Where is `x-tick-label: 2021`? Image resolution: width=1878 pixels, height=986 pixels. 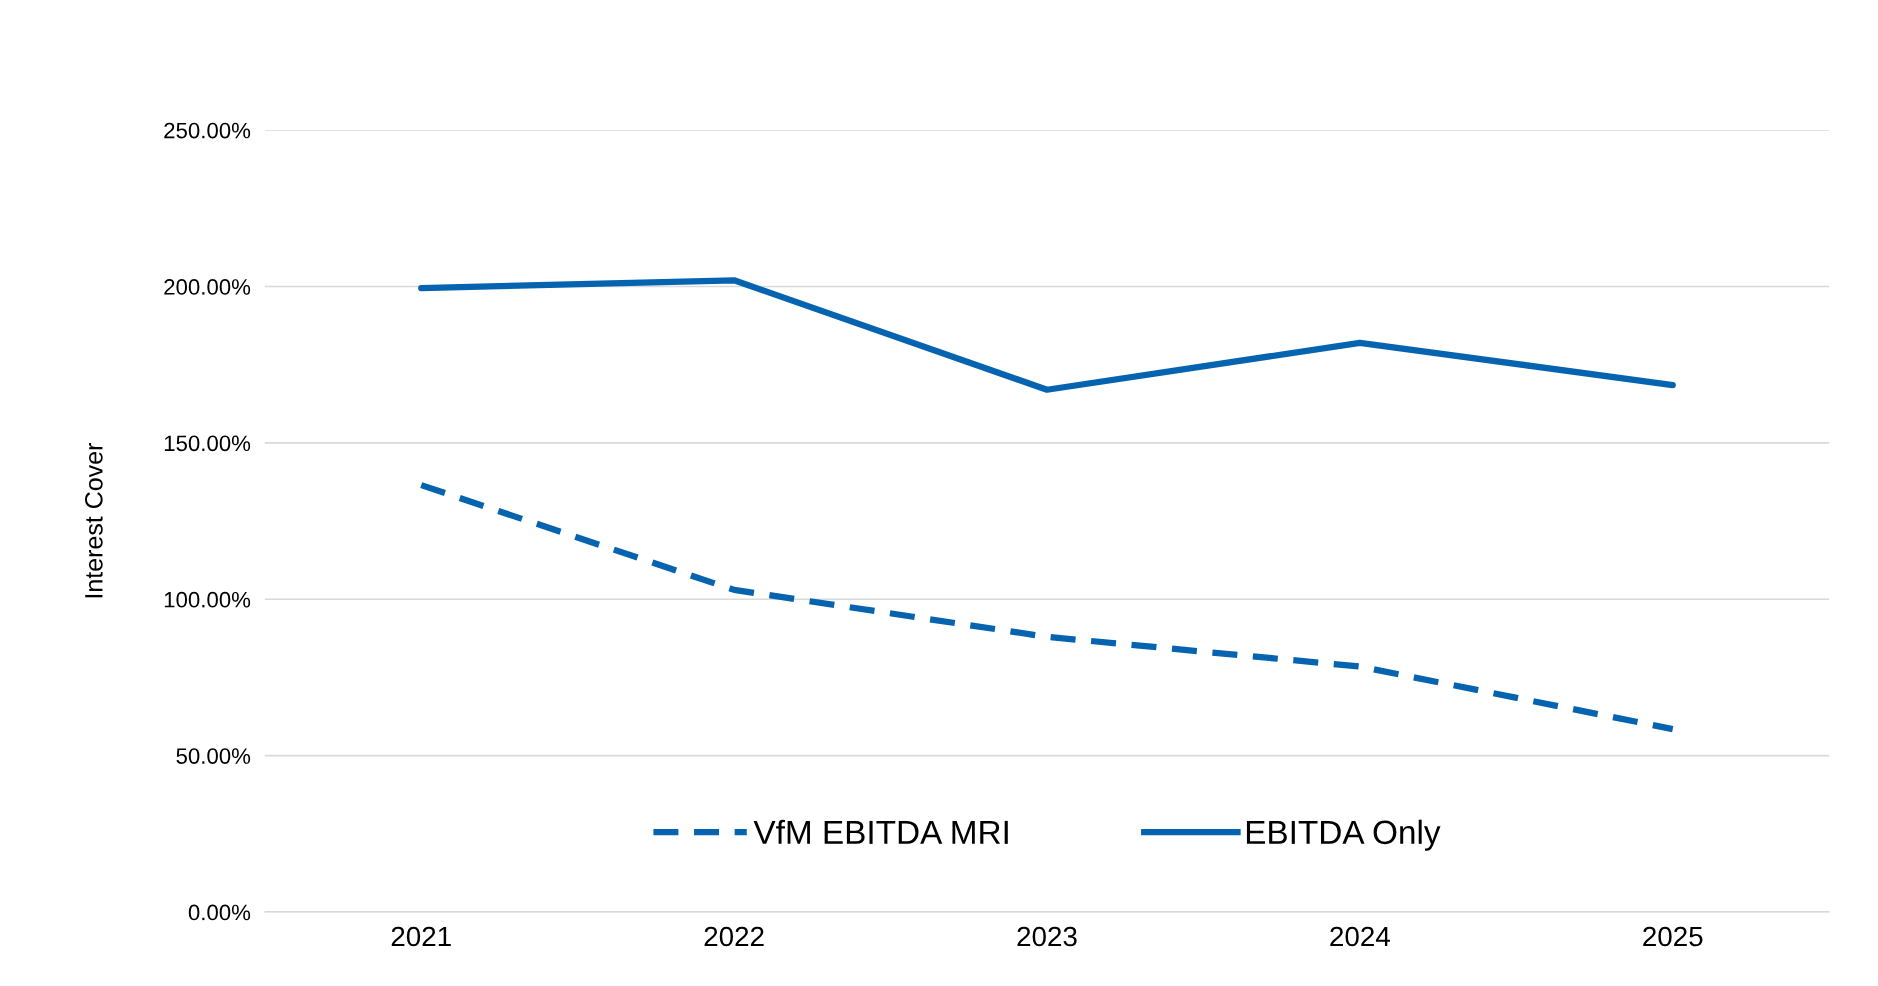 x-tick-label: 2021 is located at coordinates (421, 936).